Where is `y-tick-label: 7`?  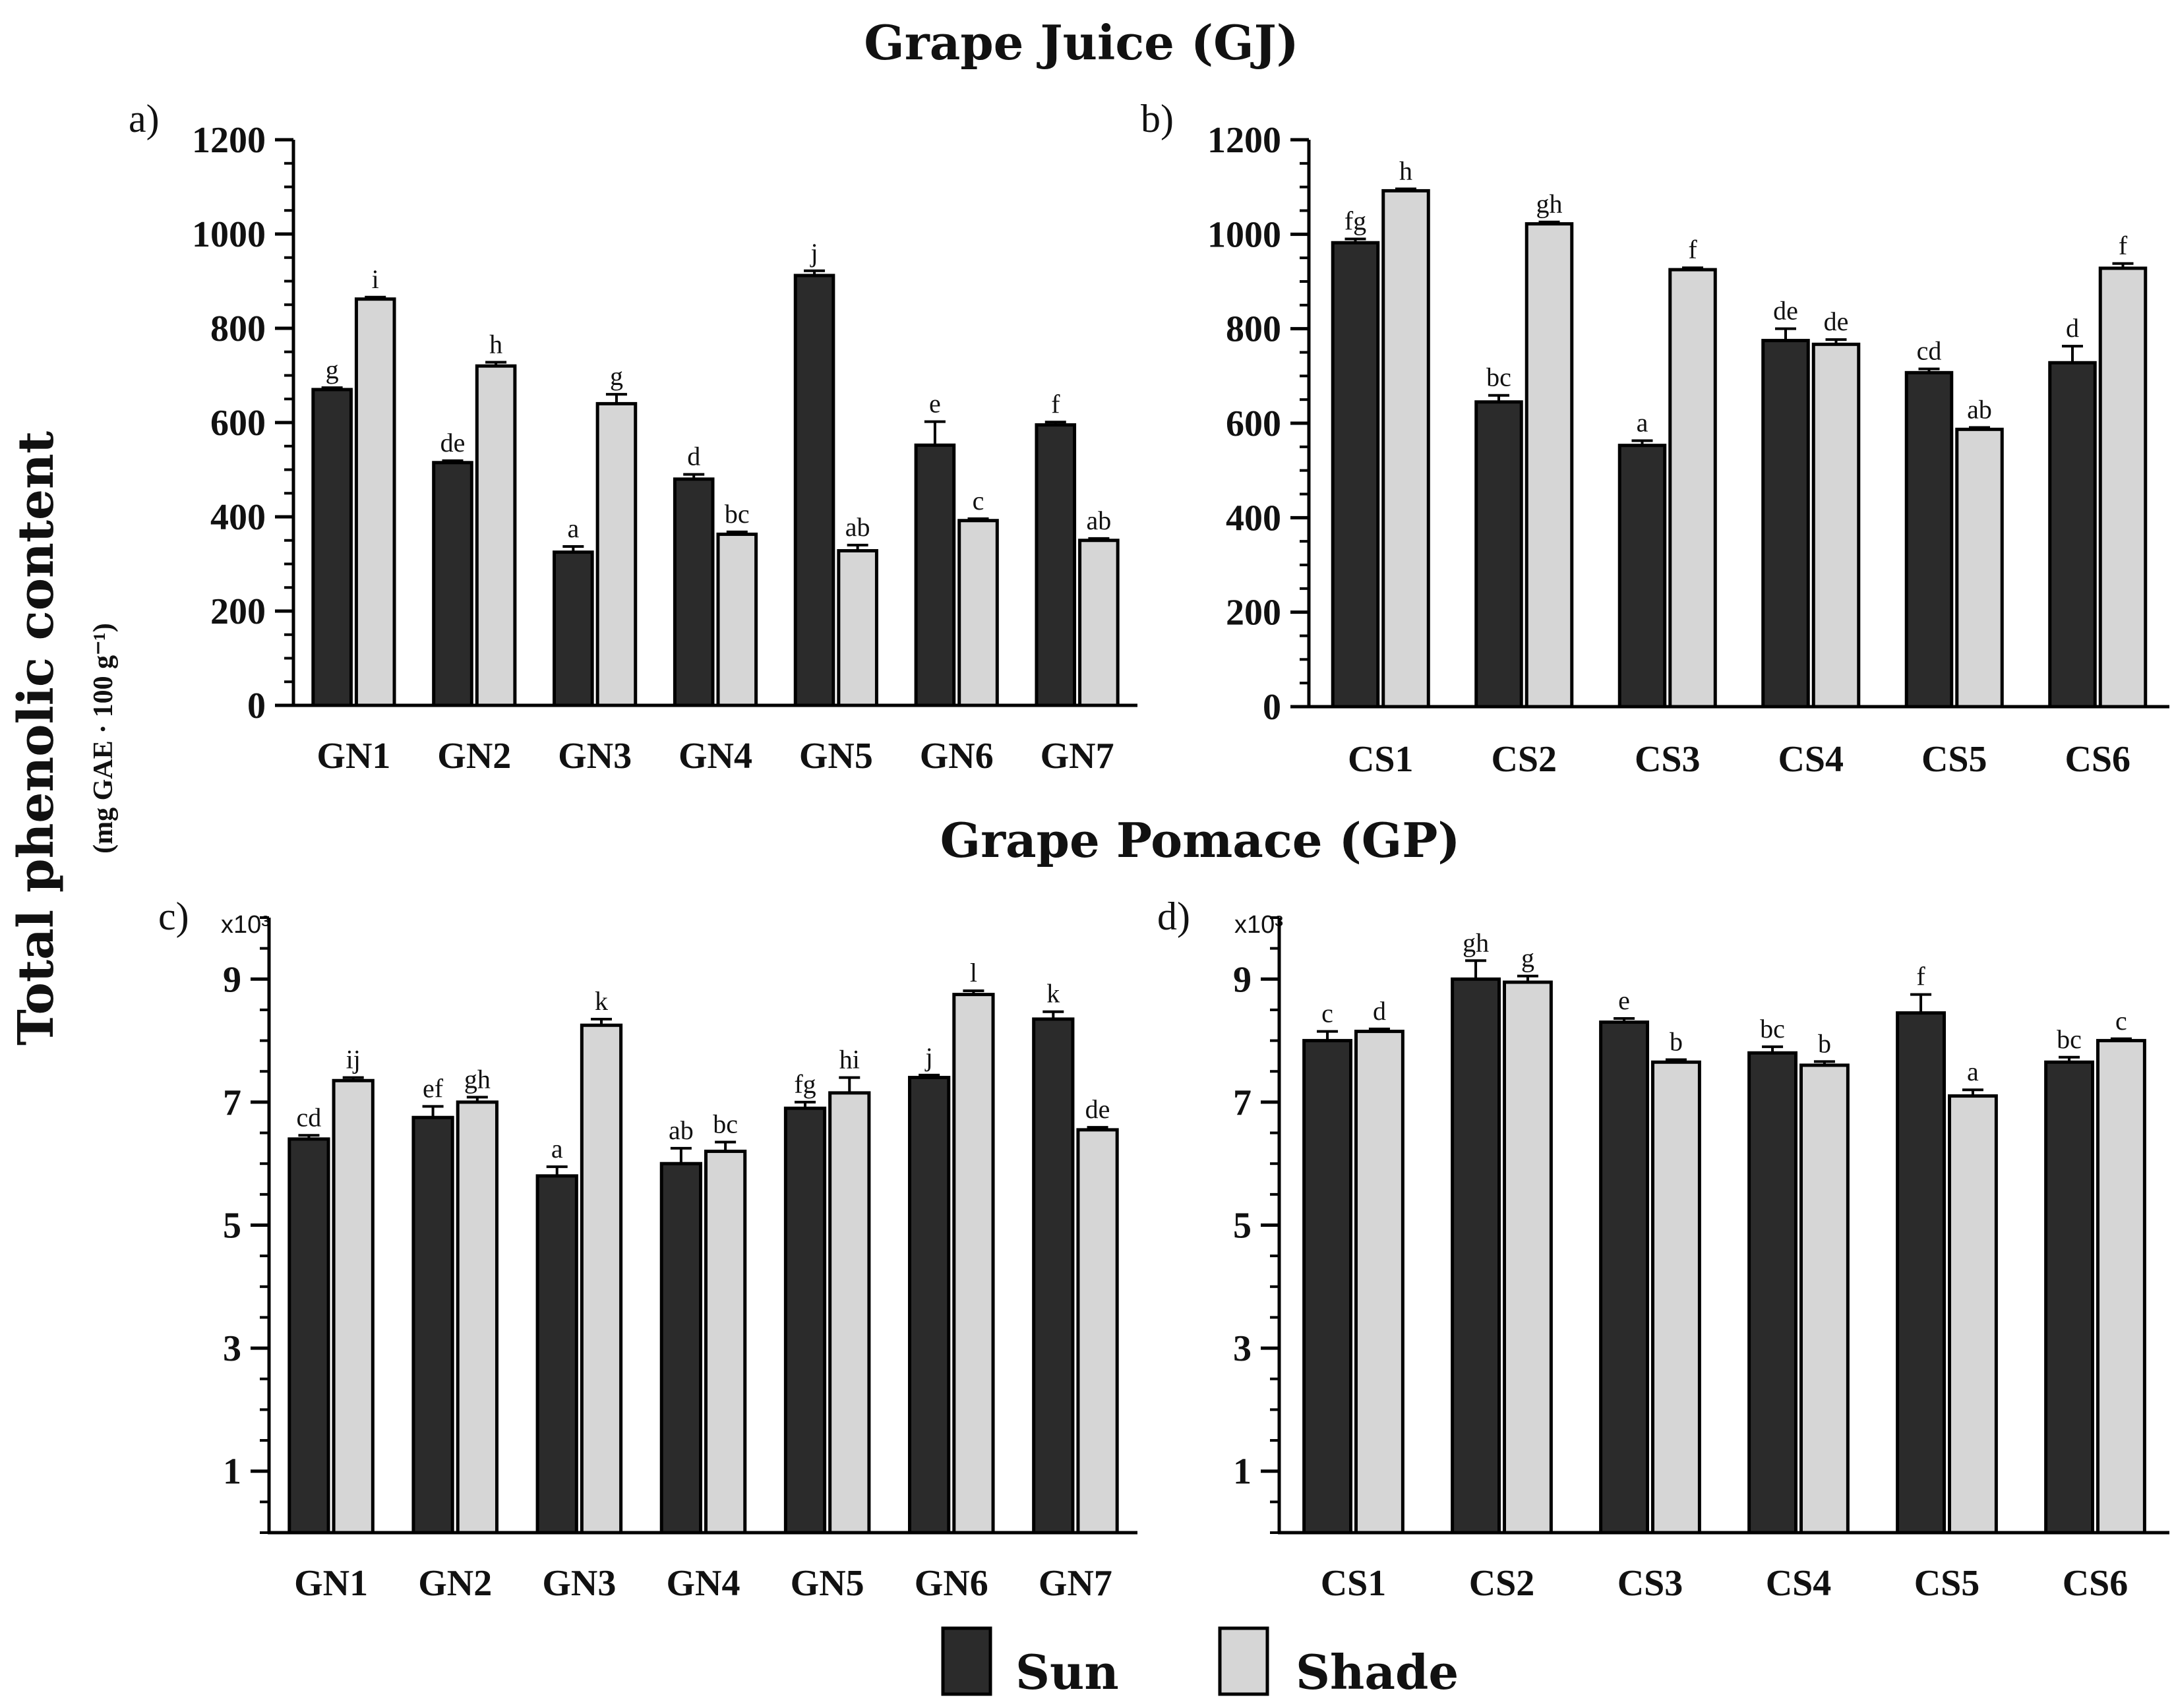 y-tick-label: 7 is located at coordinates (232, 1102).